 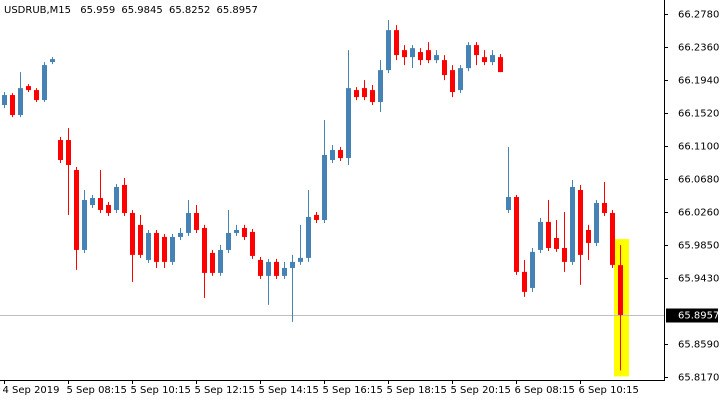 What do you see at coordinates (189, 10) in the screenshot?
I see `low-value: 65.8252` at bounding box center [189, 10].